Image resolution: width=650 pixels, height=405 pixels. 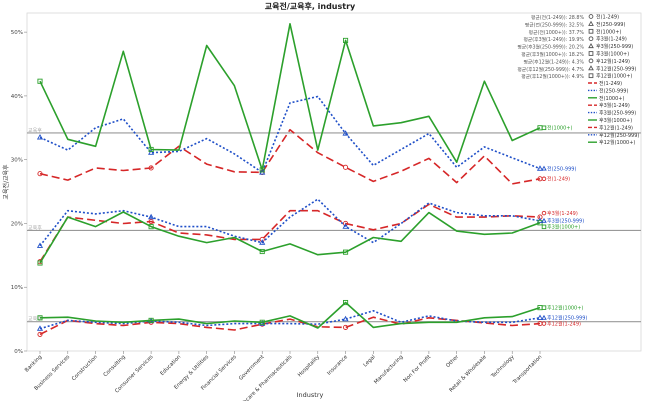 I want to click on legend-label: 후12월(1-249), so click(x=613, y=61).